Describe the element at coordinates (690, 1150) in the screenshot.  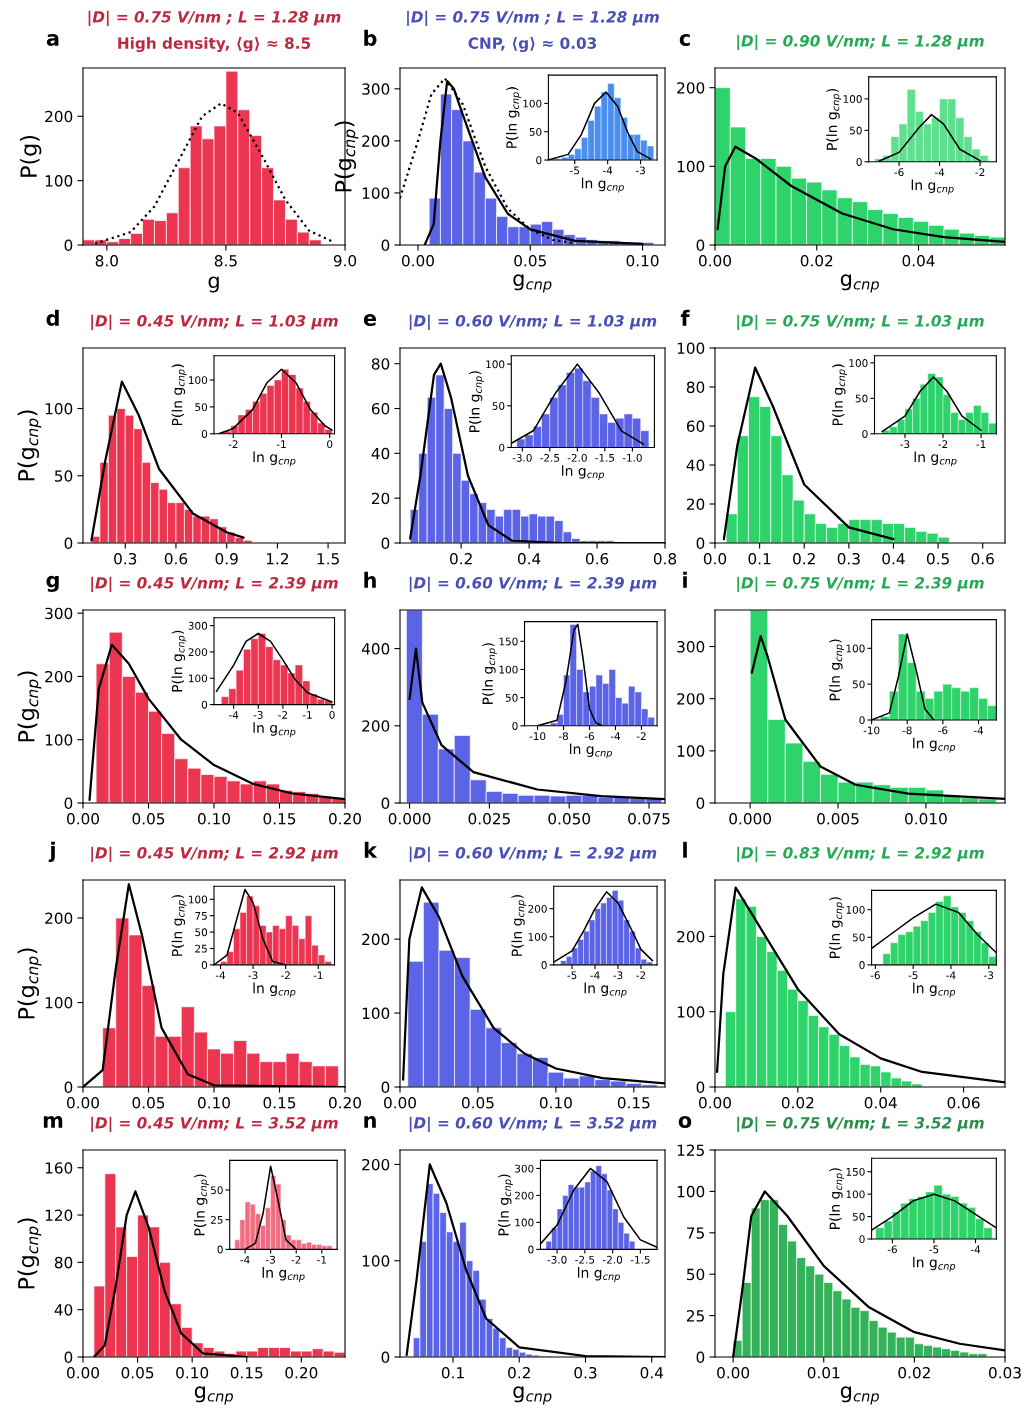
I see `y-tick-label: 125` at that location.